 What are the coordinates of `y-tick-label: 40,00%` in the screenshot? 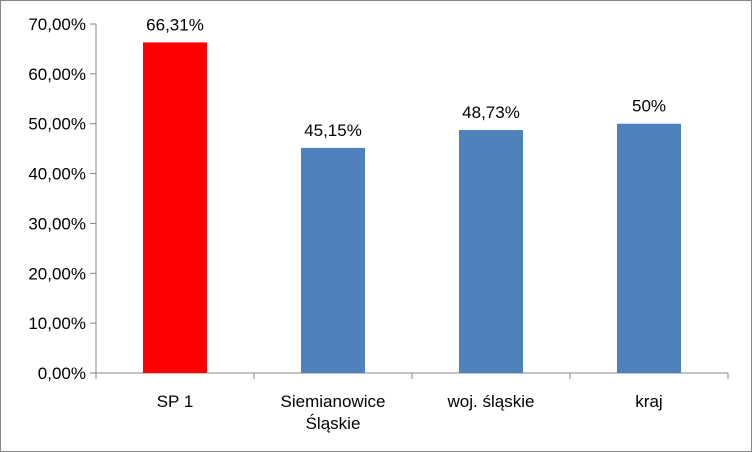 It's located at (57, 174).